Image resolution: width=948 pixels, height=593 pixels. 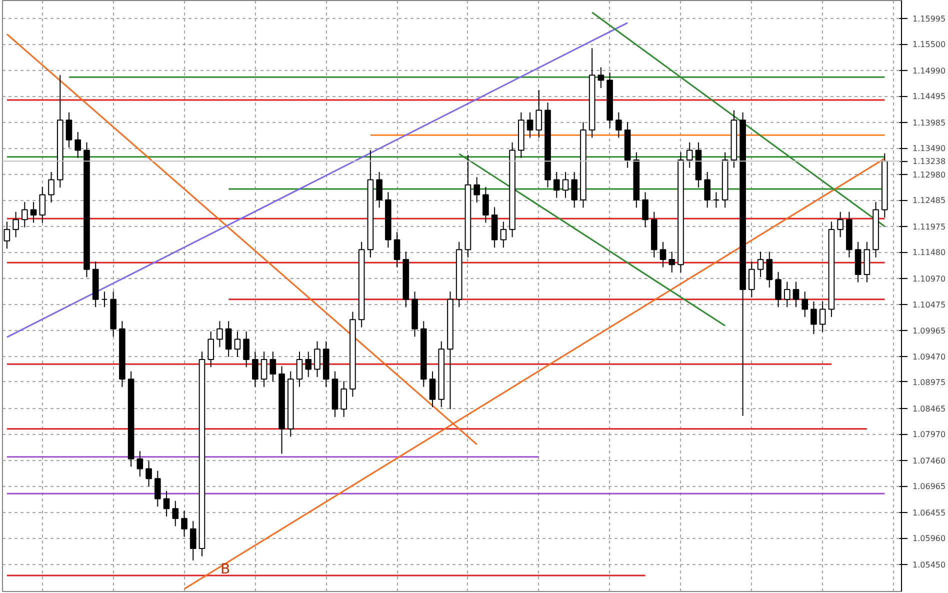 I want to click on y-tick-label: 1.08465, so click(x=929, y=409).